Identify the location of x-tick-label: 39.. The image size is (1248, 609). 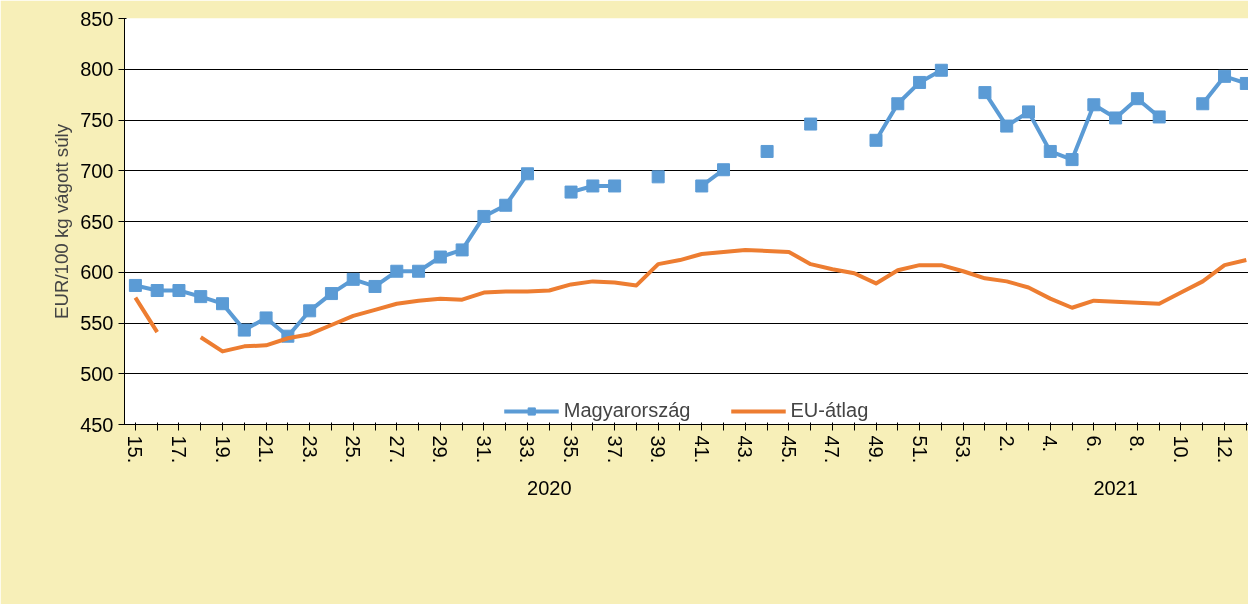
(658, 449).